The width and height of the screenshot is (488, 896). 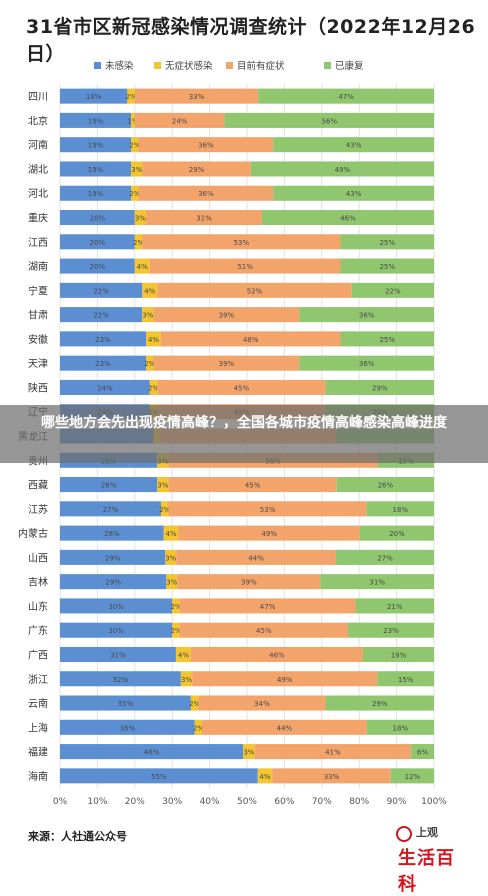 What do you see at coordinates (38, 727) in the screenshot?
I see `category-label: 上海` at bounding box center [38, 727].